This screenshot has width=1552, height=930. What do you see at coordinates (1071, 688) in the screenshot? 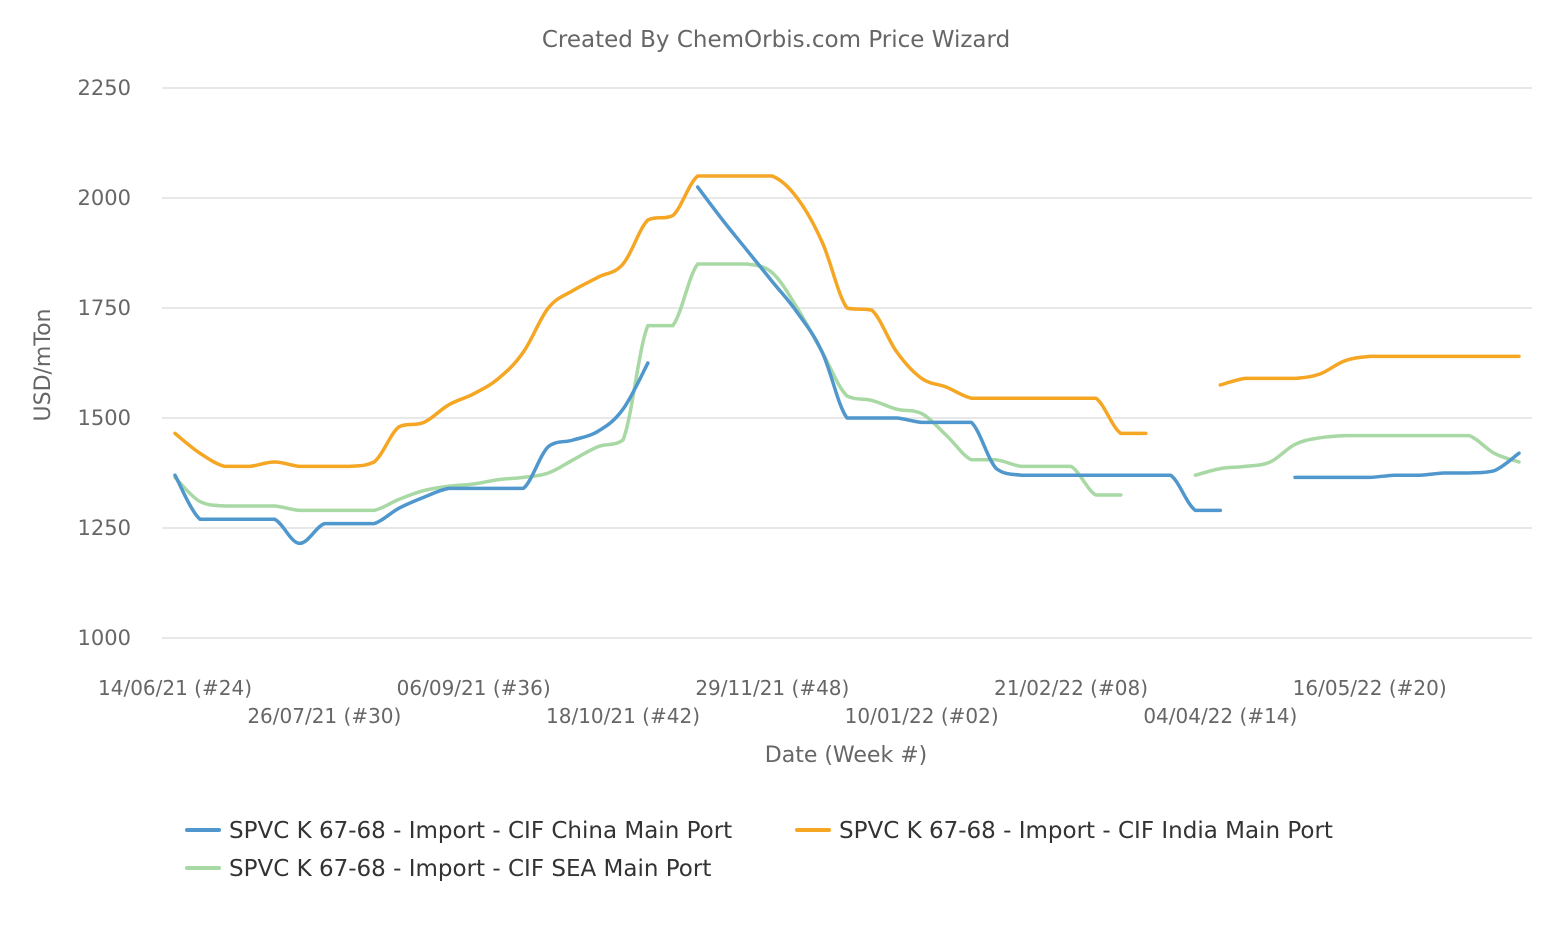
I see `x-tick-label: 21/02/22 (#08)` at bounding box center [1071, 688].